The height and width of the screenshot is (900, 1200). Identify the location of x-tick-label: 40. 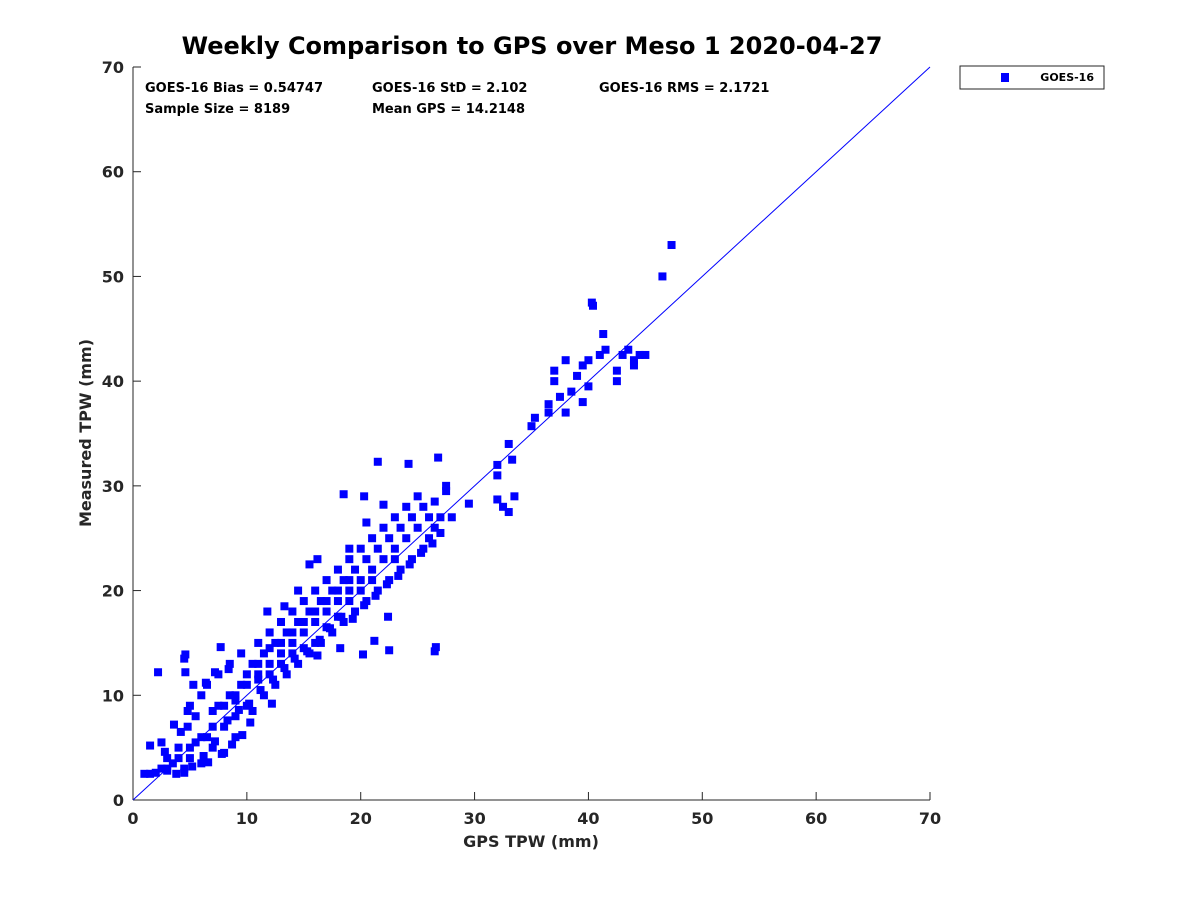
(588, 818).